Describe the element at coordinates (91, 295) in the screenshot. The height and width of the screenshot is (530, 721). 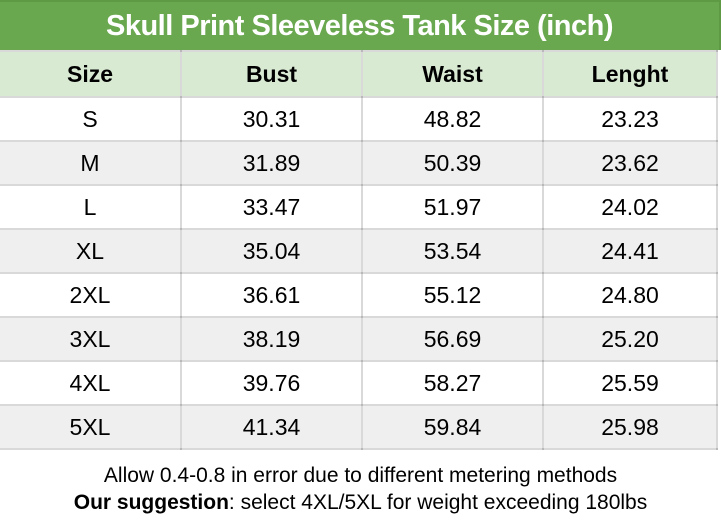
I see `size-cell: 2XL` at that location.